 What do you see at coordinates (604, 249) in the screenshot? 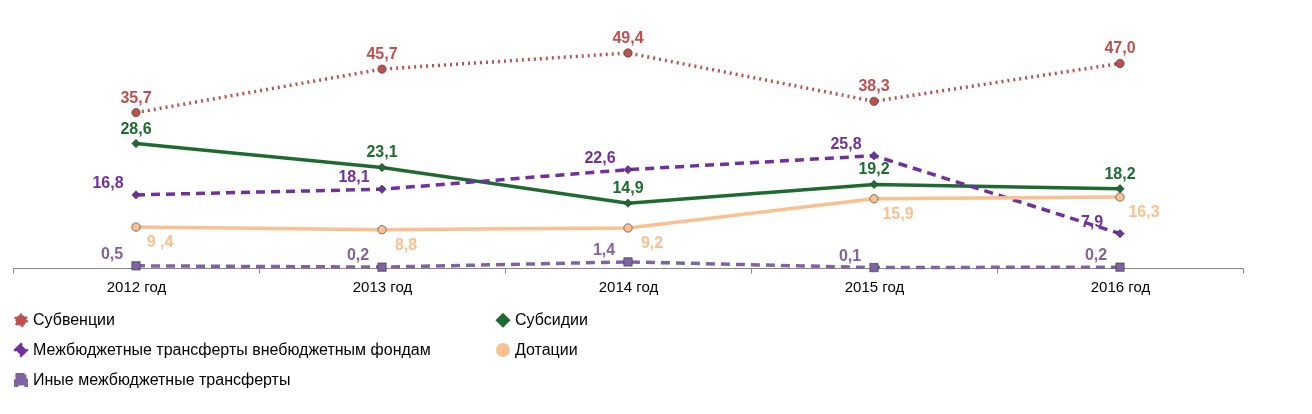
I see `data-label: 1,4` at bounding box center [604, 249].